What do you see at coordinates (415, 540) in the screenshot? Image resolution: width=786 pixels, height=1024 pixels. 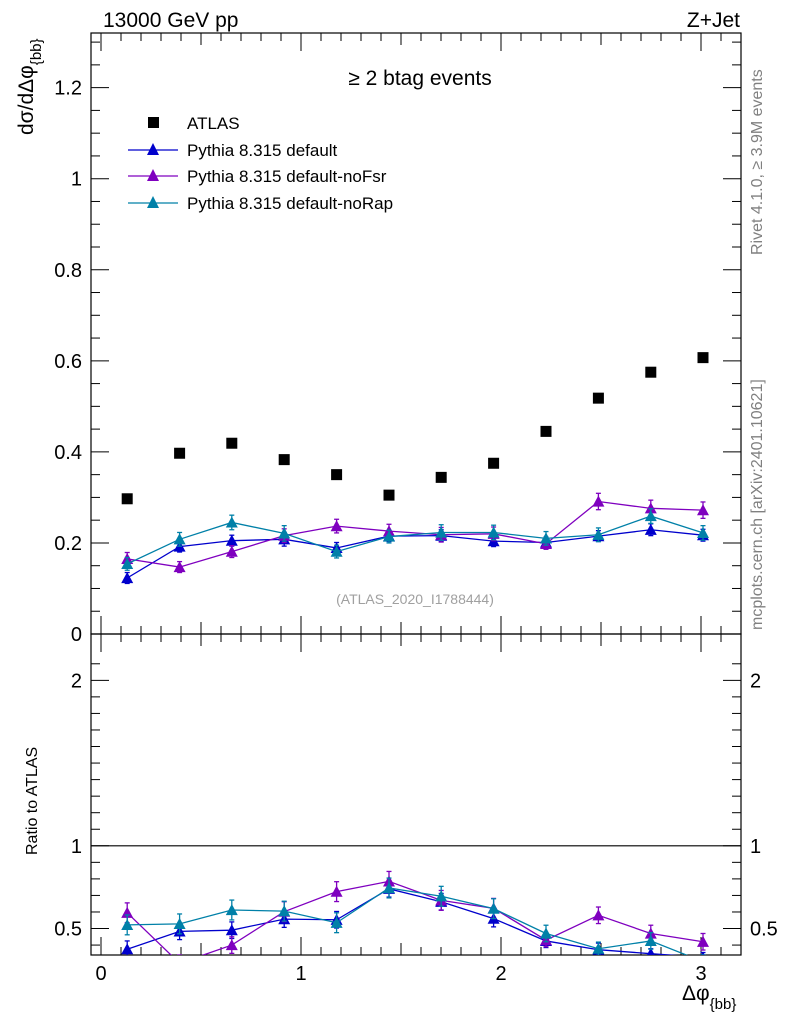 I see `main-line-pythia-8-315-default-norap` at bounding box center [415, 540].